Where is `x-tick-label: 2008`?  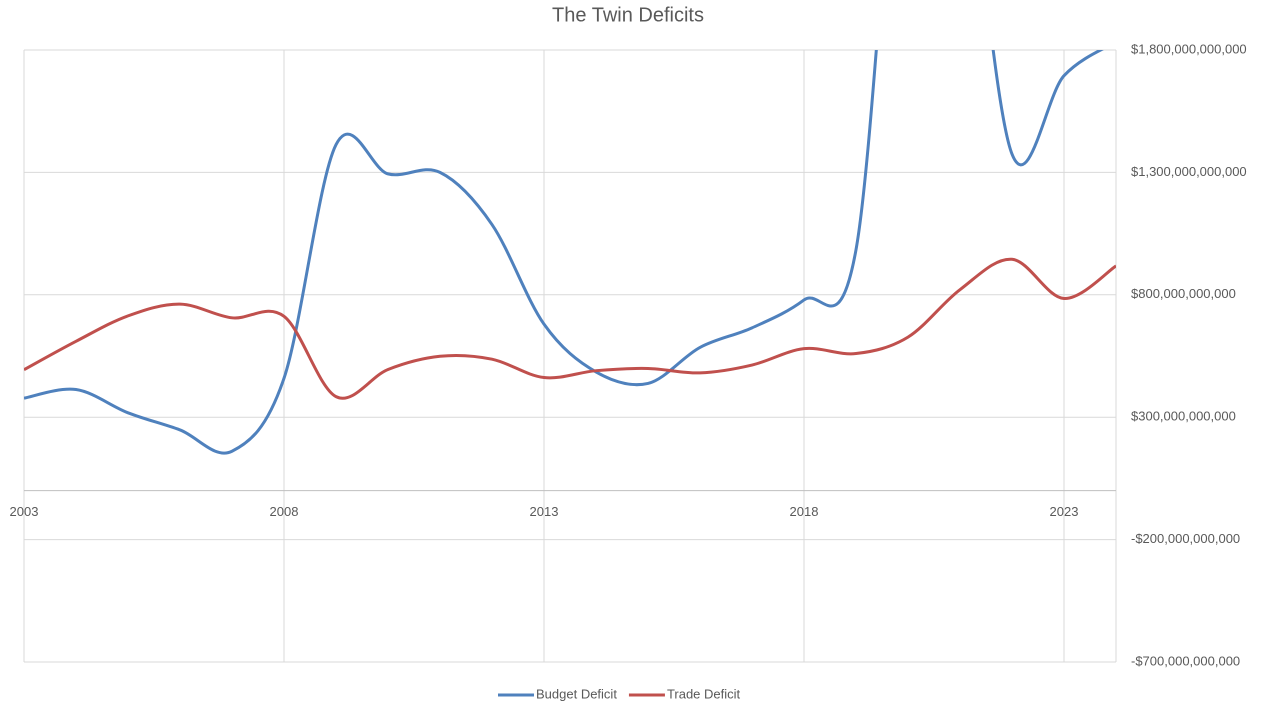 x-tick-label: 2008 is located at coordinates (284, 511).